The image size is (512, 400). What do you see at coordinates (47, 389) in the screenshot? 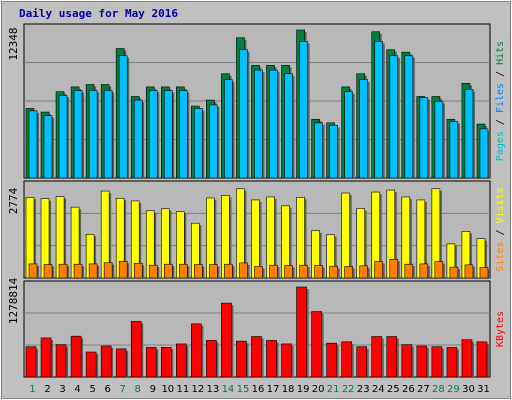
I see `x-tick-label: 2` at bounding box center [47, 389].